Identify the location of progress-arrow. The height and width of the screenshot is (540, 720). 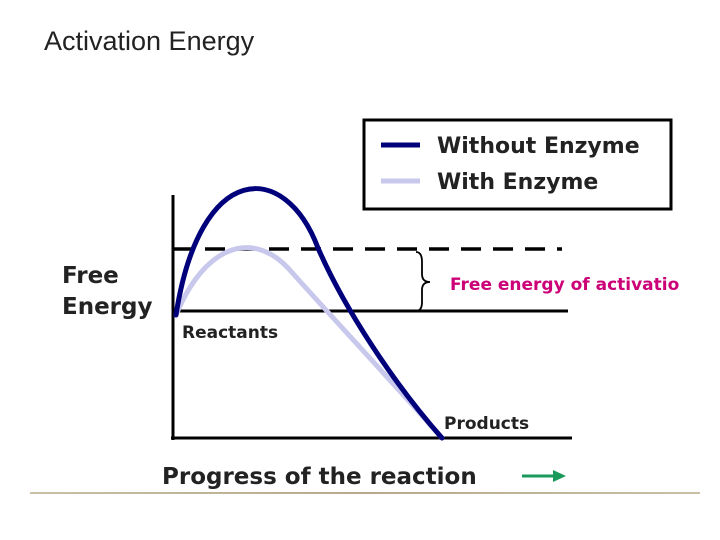
(544, 476).